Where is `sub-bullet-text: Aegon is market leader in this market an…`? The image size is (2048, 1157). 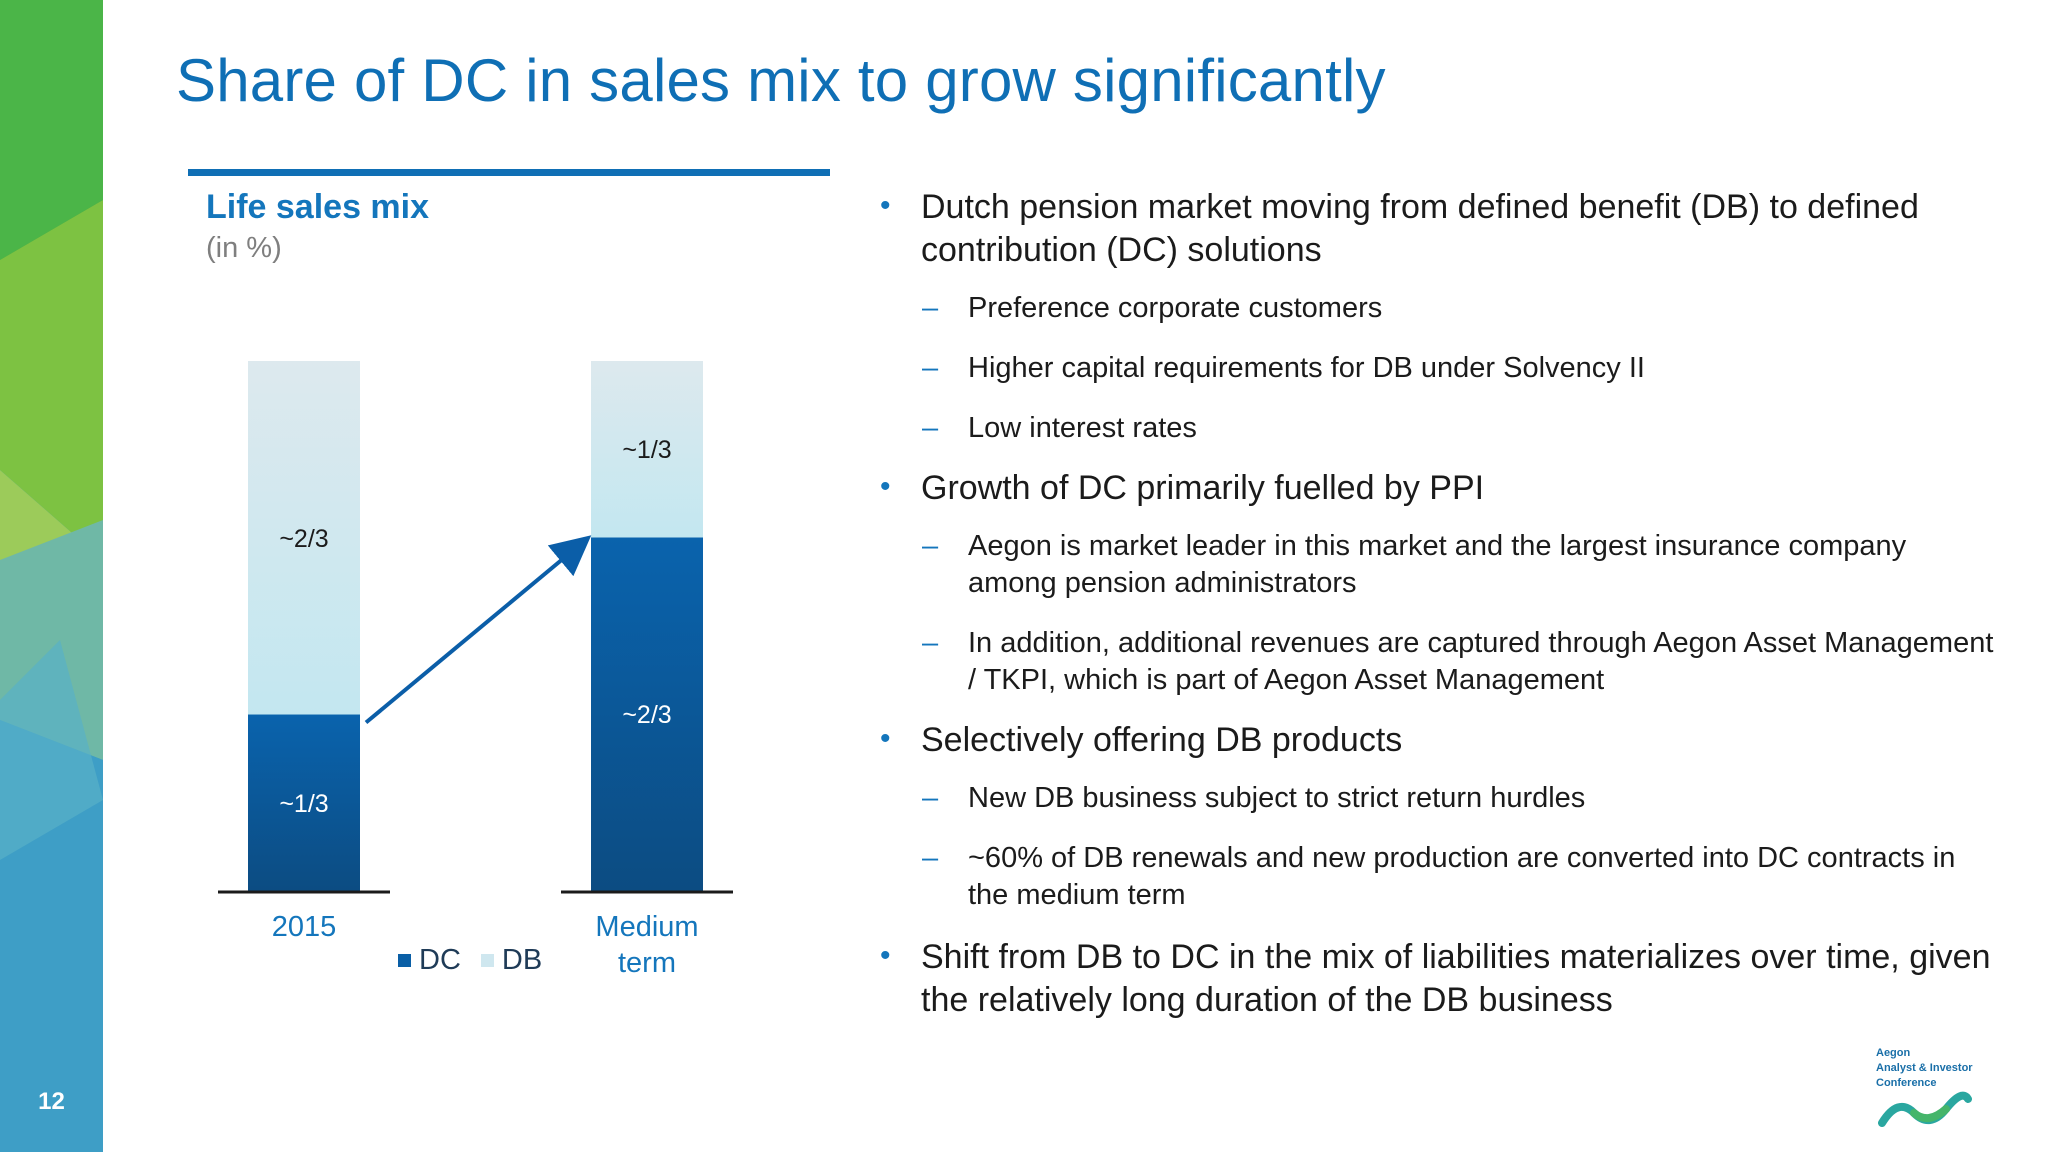
sub-bullet-text: Aegon is market leader in this market an… is located at coordinates (1437, 564).